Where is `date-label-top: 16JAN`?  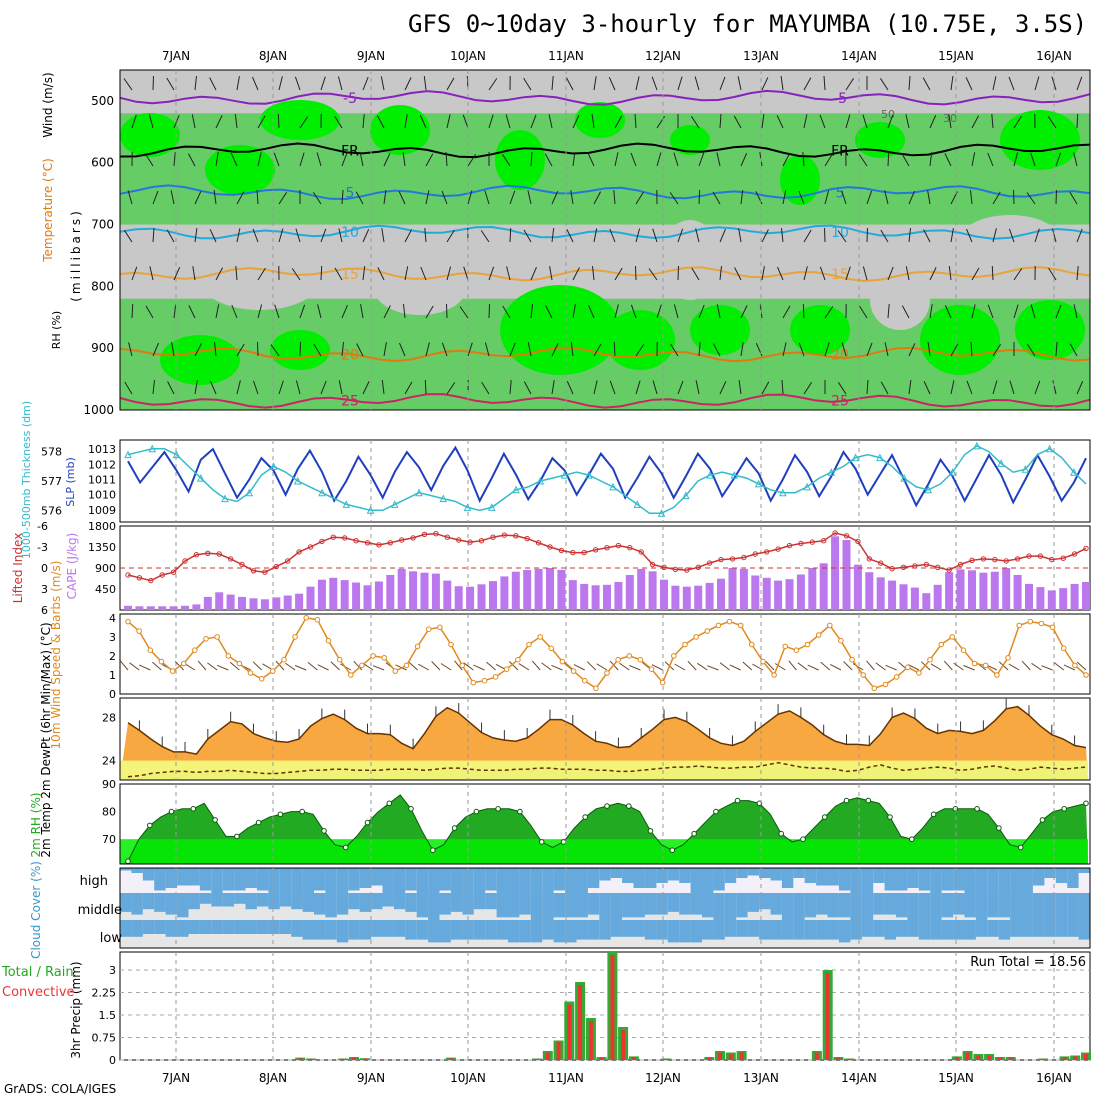
date-label-top: 16JAN is located at coordinates (1054, 56).